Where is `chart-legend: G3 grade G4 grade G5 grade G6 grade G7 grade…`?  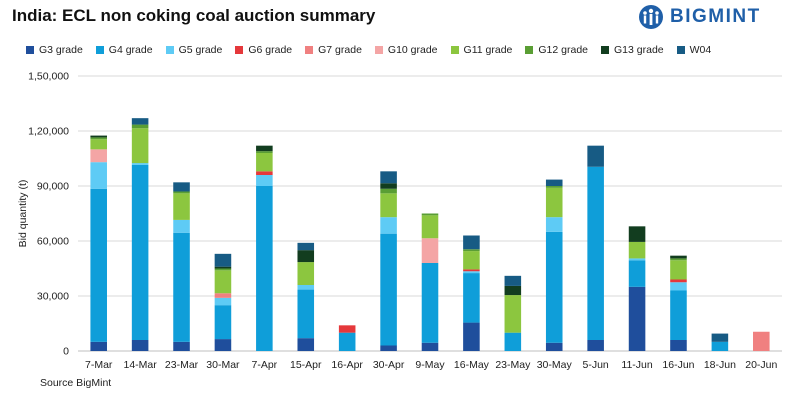
chart-legend: G3 grade G4 grade G5 grade G6 grade G7 grade… is located at coordinates (375, 50).